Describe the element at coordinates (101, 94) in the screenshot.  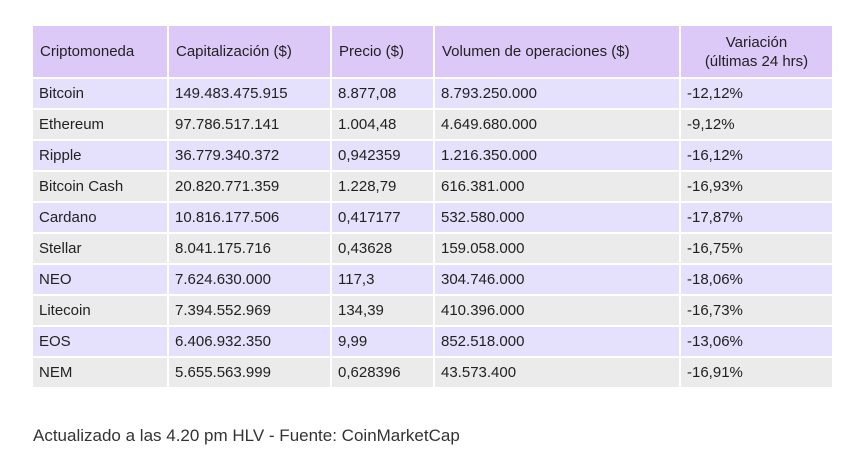
I see `cell-currency: Bitcoin` at that location.